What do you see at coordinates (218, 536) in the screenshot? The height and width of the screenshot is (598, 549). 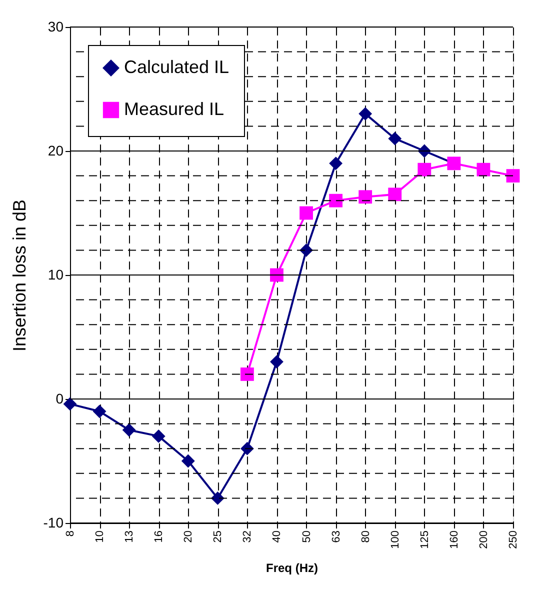 I see `x-tick-label: 25` at bounding box center [218, 536].